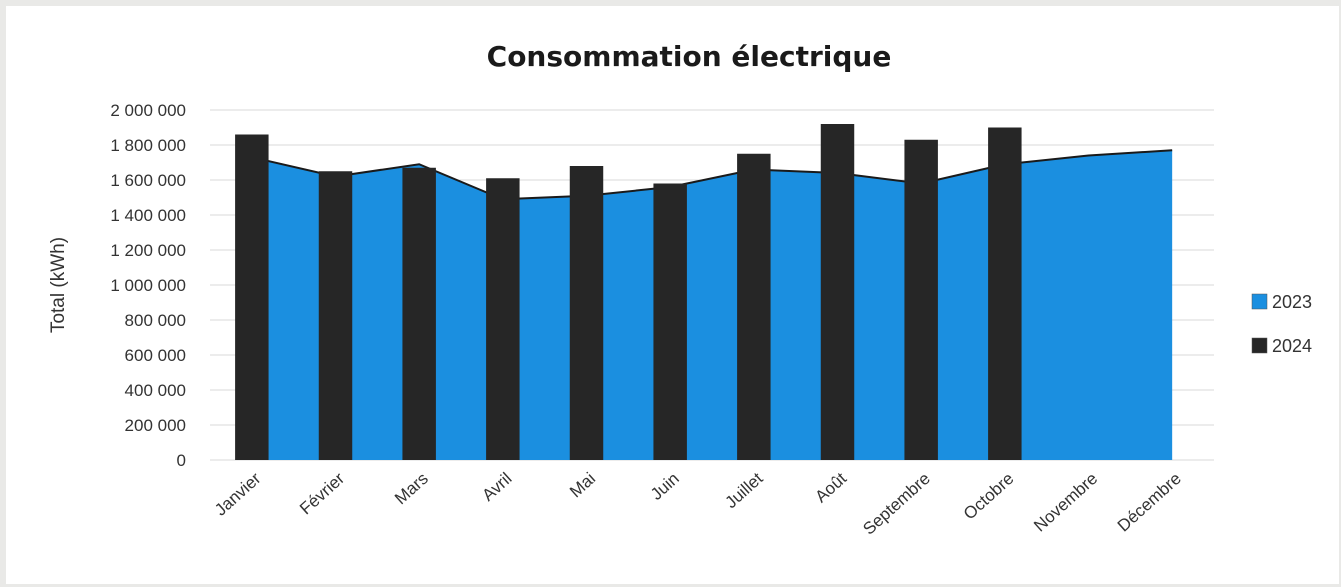  Describe the element at coordinates (896, 504) in the screenshot. I see `x-tick-label: Septembre` at that location.